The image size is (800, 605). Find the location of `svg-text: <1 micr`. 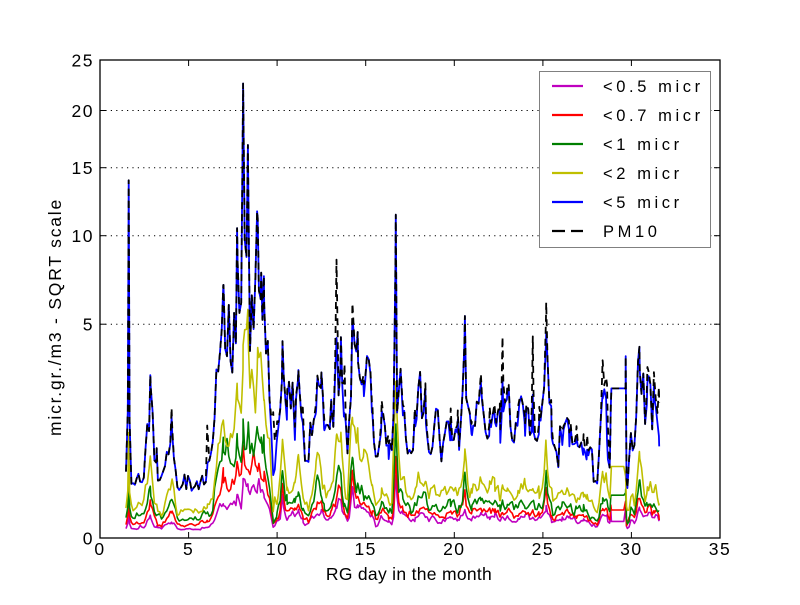

svg-text: <1 micr is located at coordinates (643, 145).